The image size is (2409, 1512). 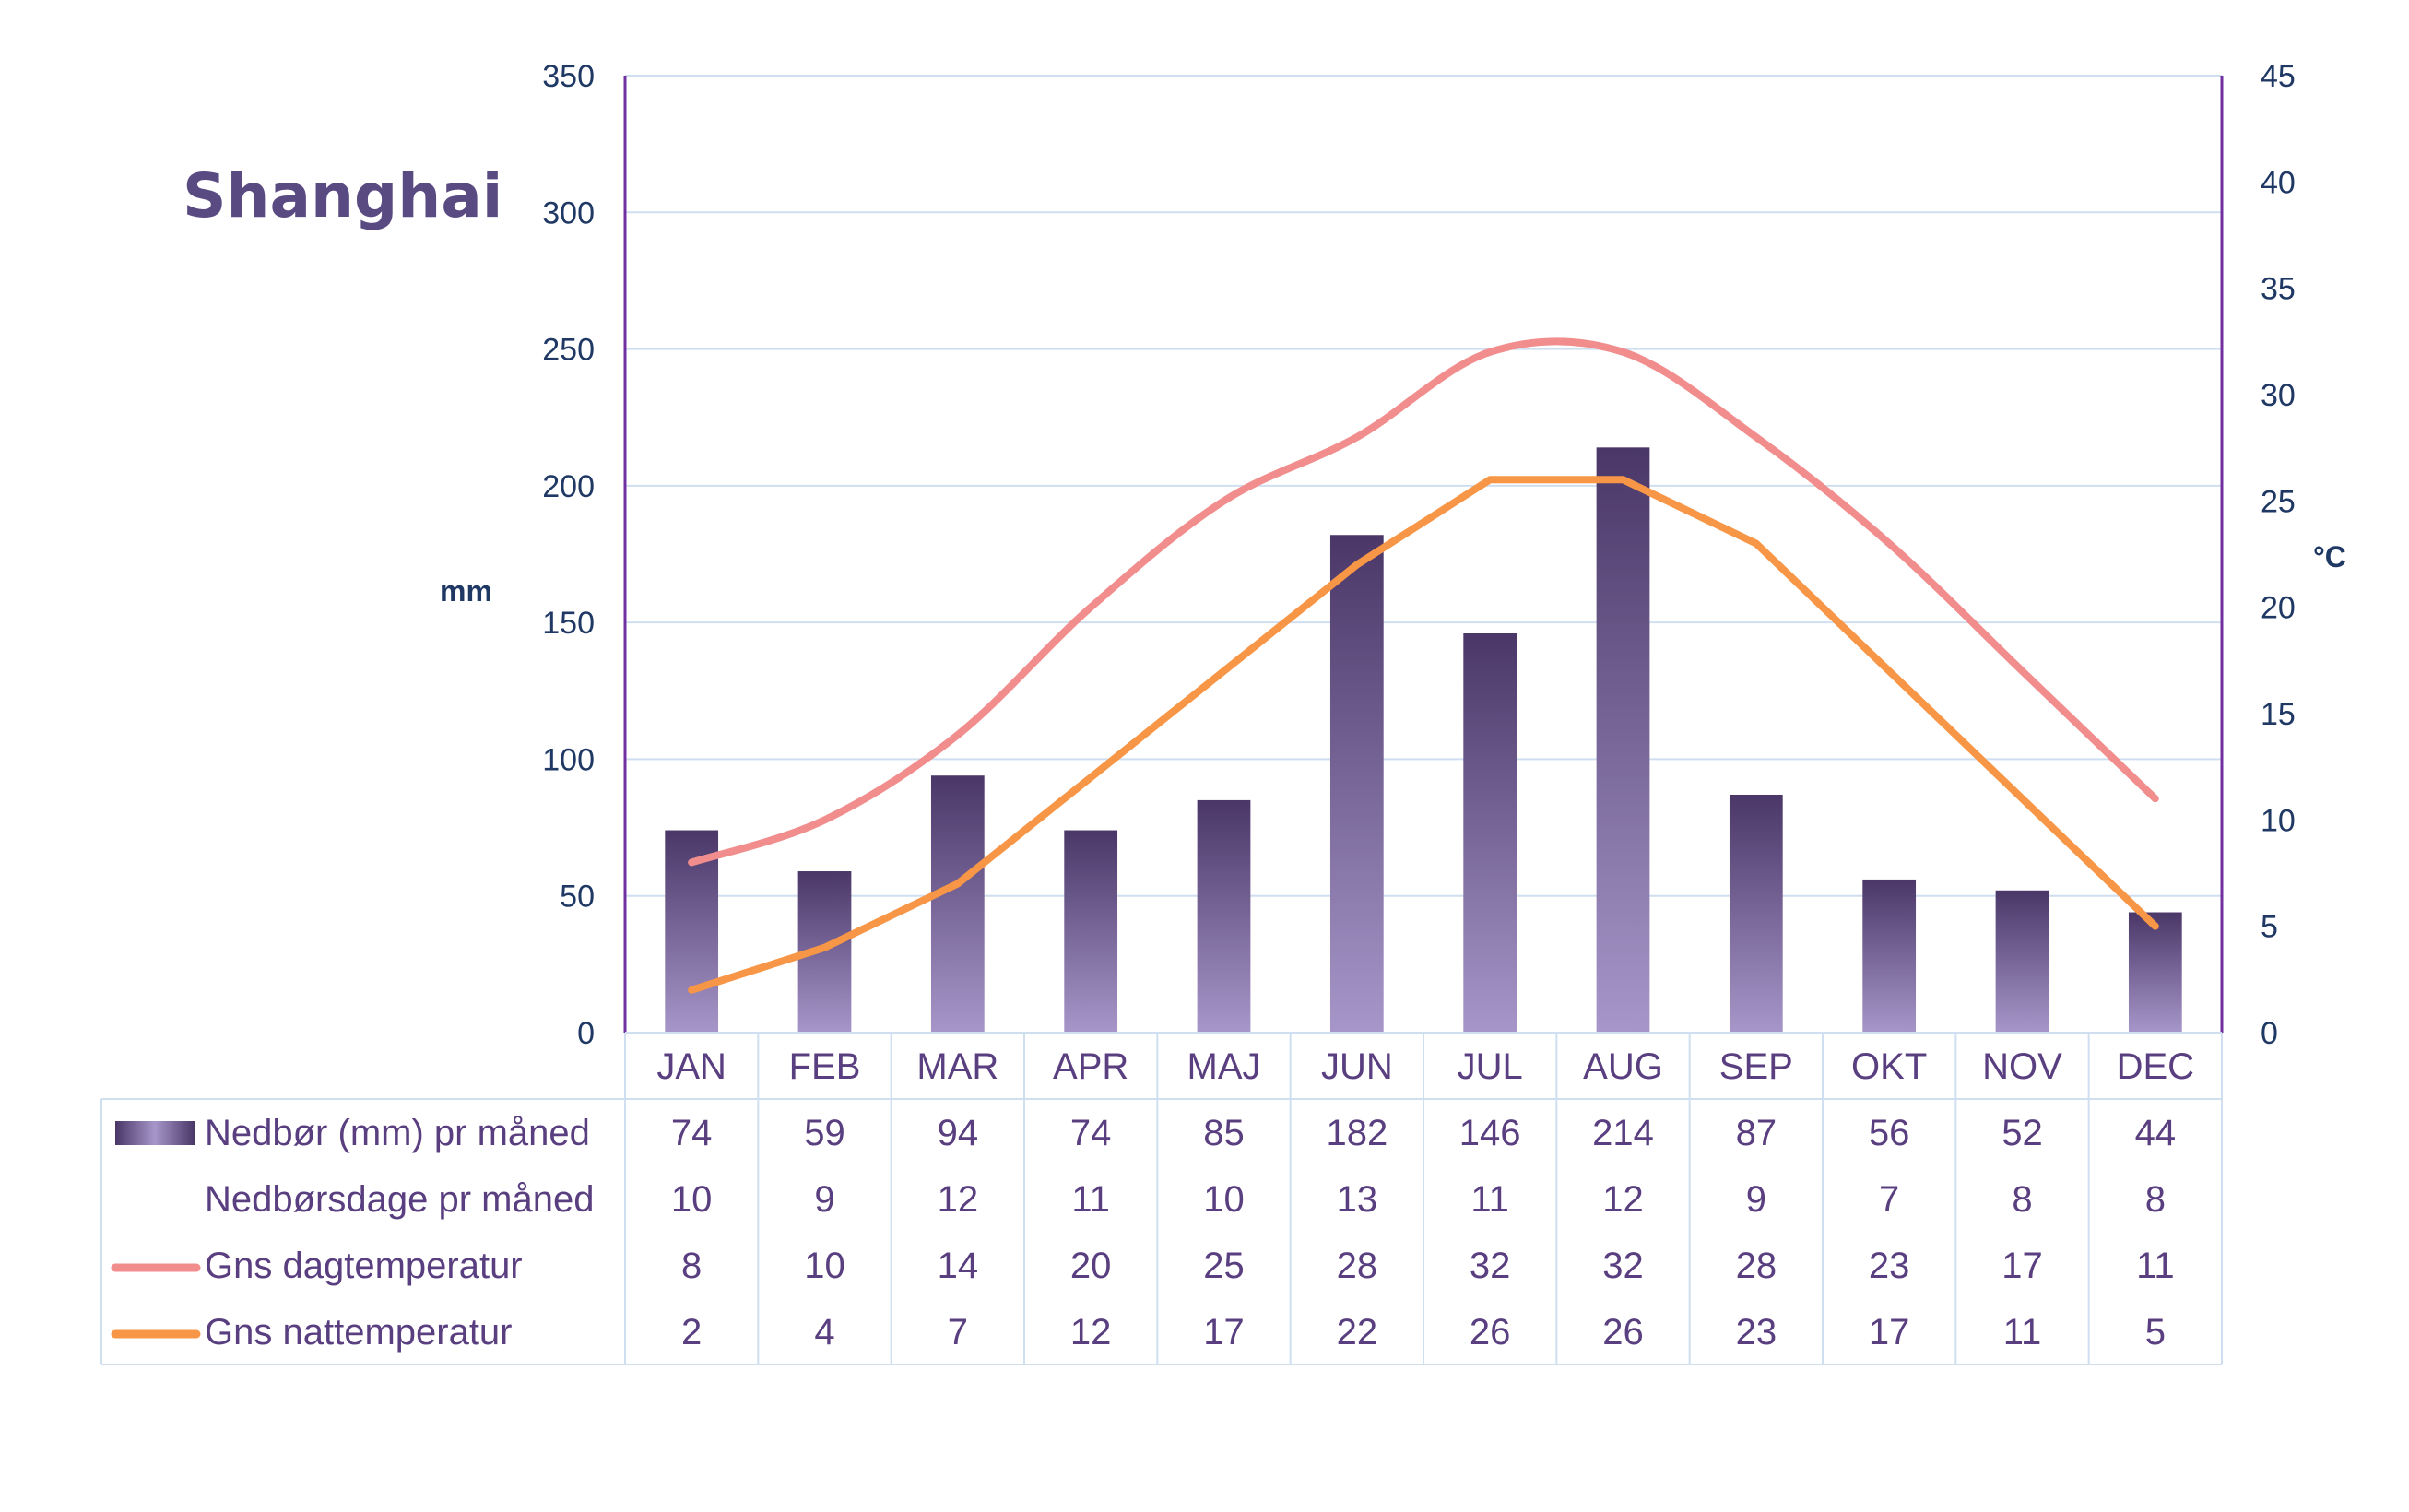 I want to click on table-cell: 59, so click(x=824, y=1133).